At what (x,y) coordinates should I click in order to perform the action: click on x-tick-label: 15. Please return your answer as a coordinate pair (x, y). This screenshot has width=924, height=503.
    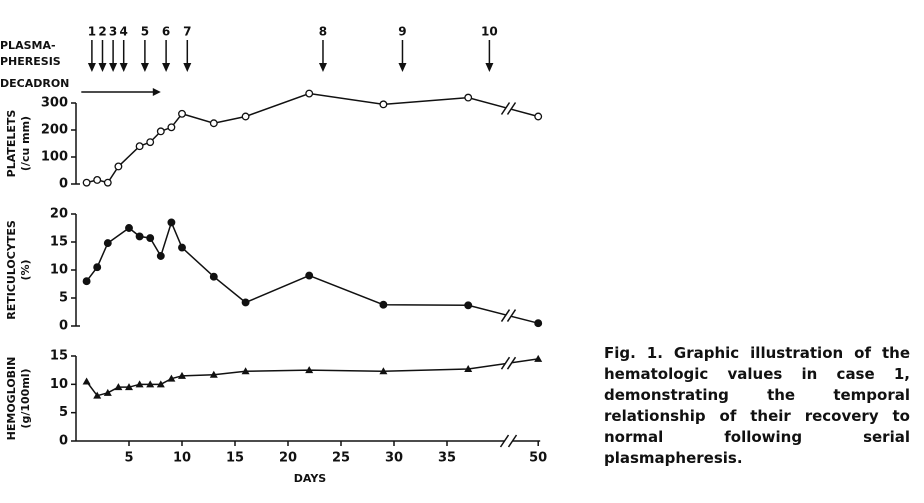
    Looking at the image, I should click on (235, 458).